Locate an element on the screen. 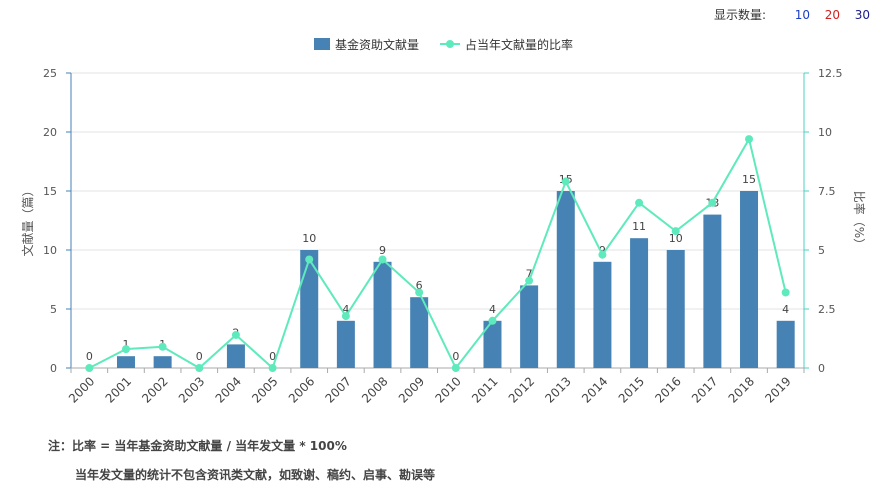 The width and height of the screenshot is (880, 497). display-count-bar: 显示数量: 10 20 30 is located at coordinates (792, 14).